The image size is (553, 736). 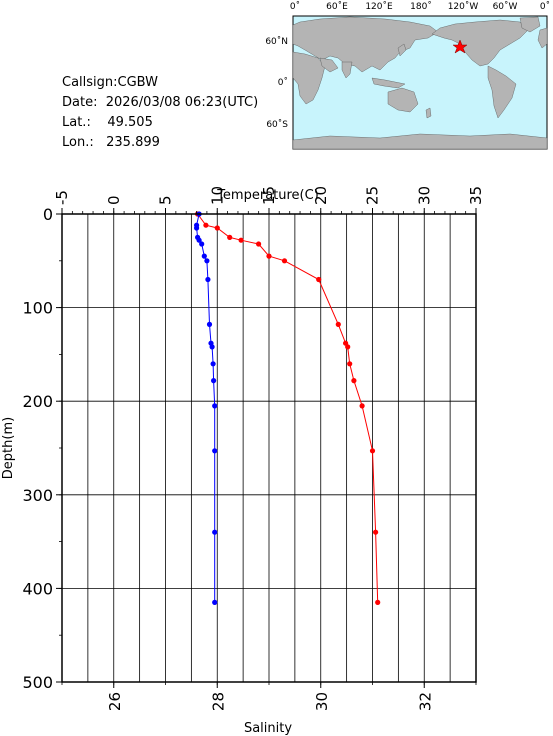 I want to click on india-landmass, so click(x=347, y=70).